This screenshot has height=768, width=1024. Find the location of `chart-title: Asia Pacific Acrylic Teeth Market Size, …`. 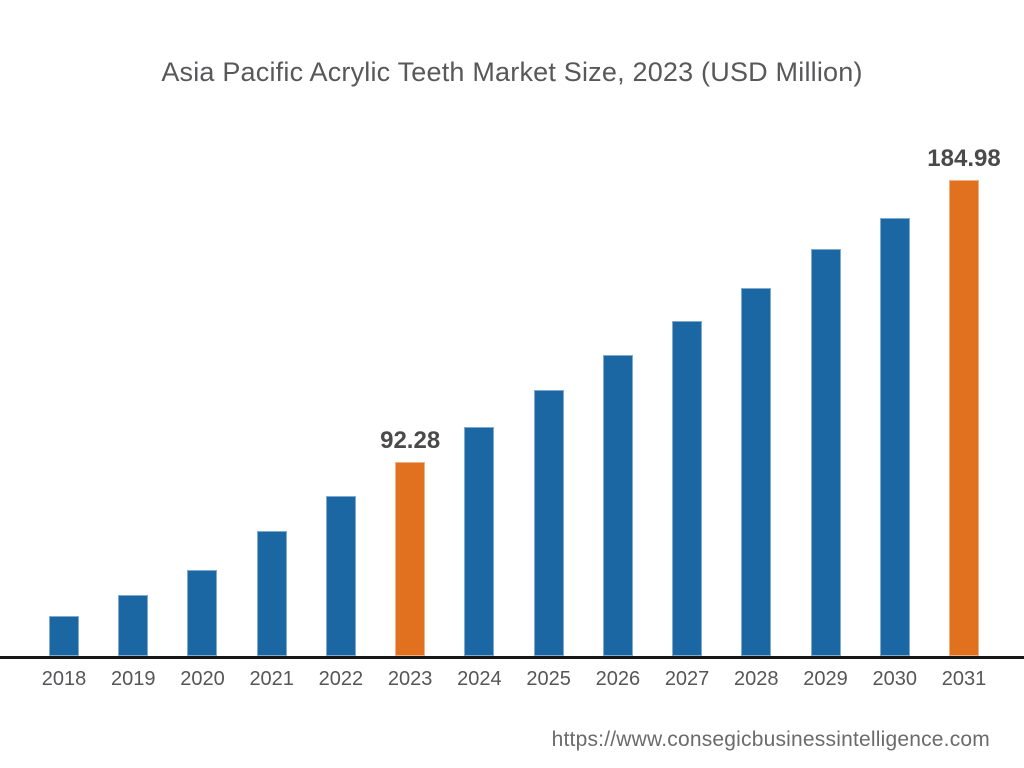

chart-title: Asia Pacific Acrylic Teeth Market Size, … is located at coordinates (512, 72).